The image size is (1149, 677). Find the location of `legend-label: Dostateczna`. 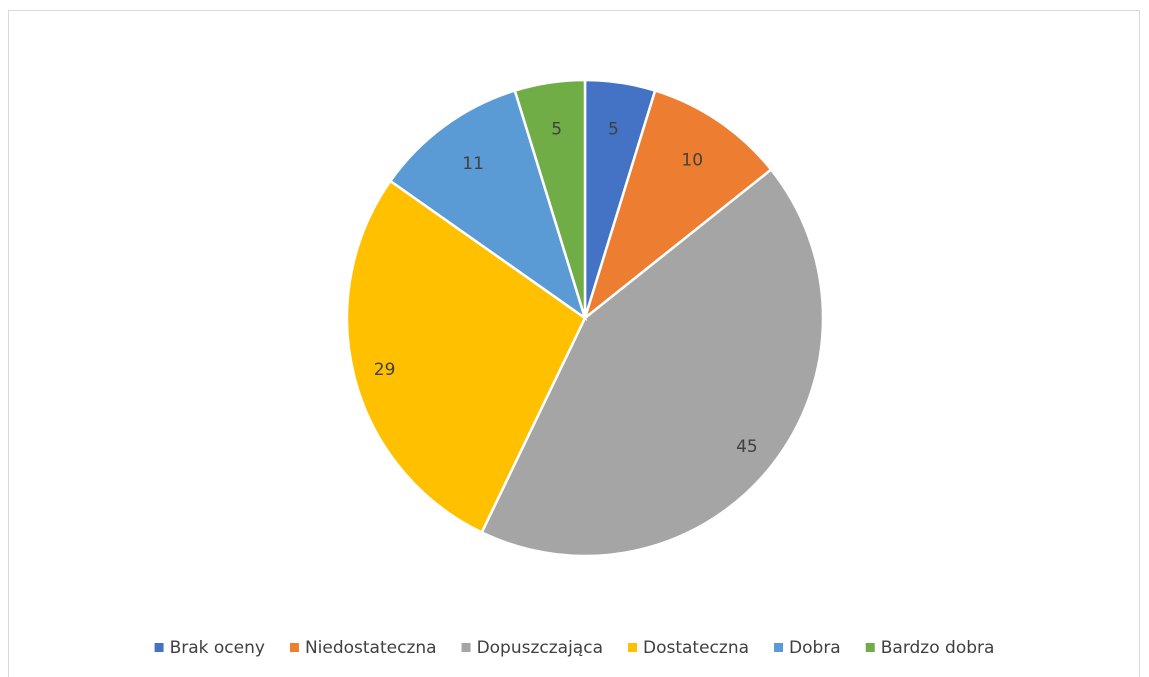

legend-label: Dostateczna is located at coordinates (696, 648).